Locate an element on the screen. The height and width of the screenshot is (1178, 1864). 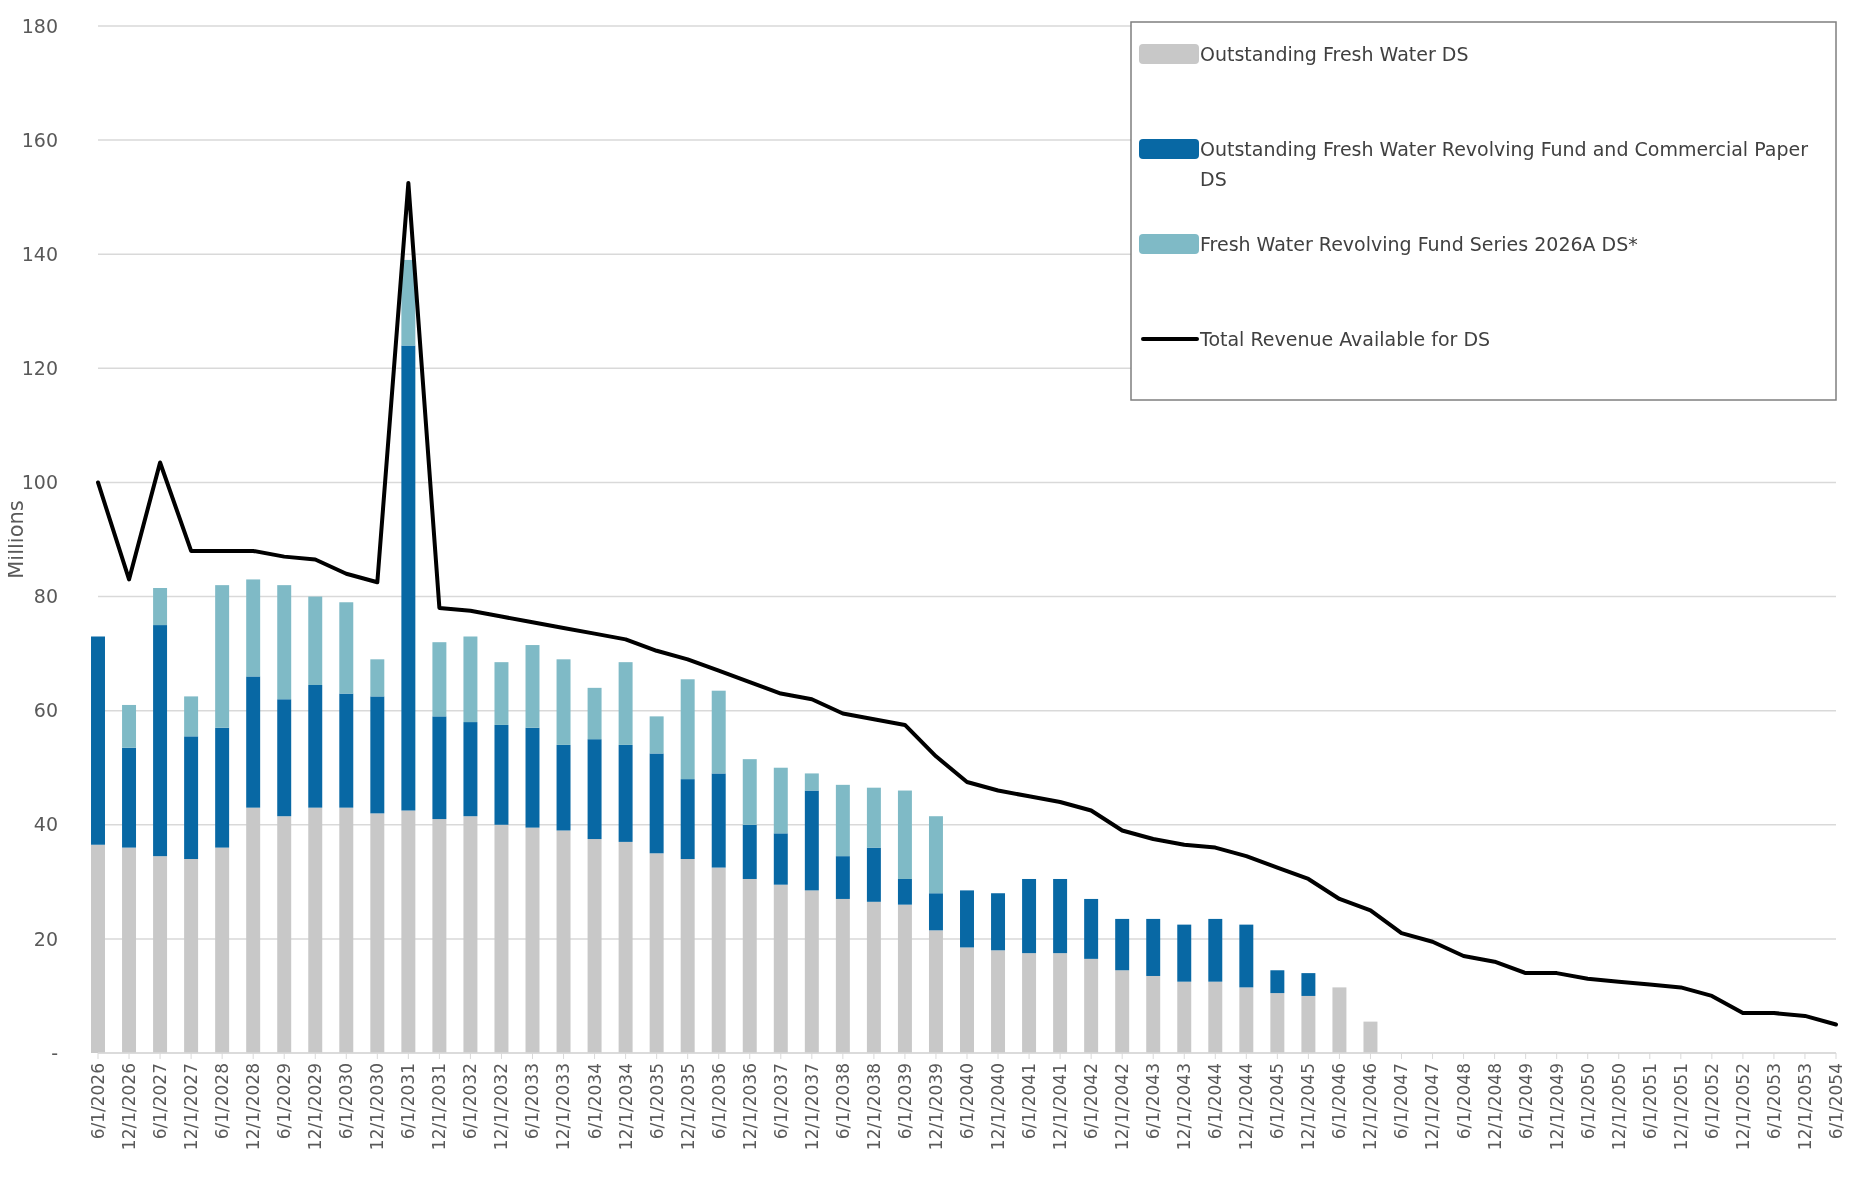
x-tick-label: 6/1/2029 is located at coordinates (284, 1101).